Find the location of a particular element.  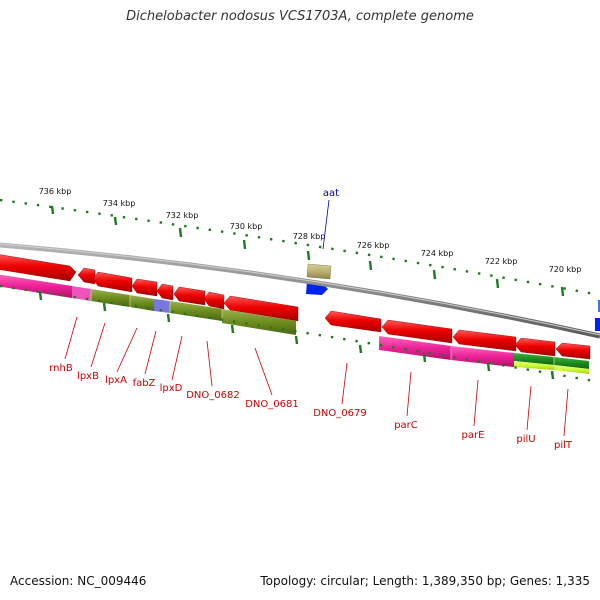

gene-label-parE: parE is located at coordinates (473, 435).